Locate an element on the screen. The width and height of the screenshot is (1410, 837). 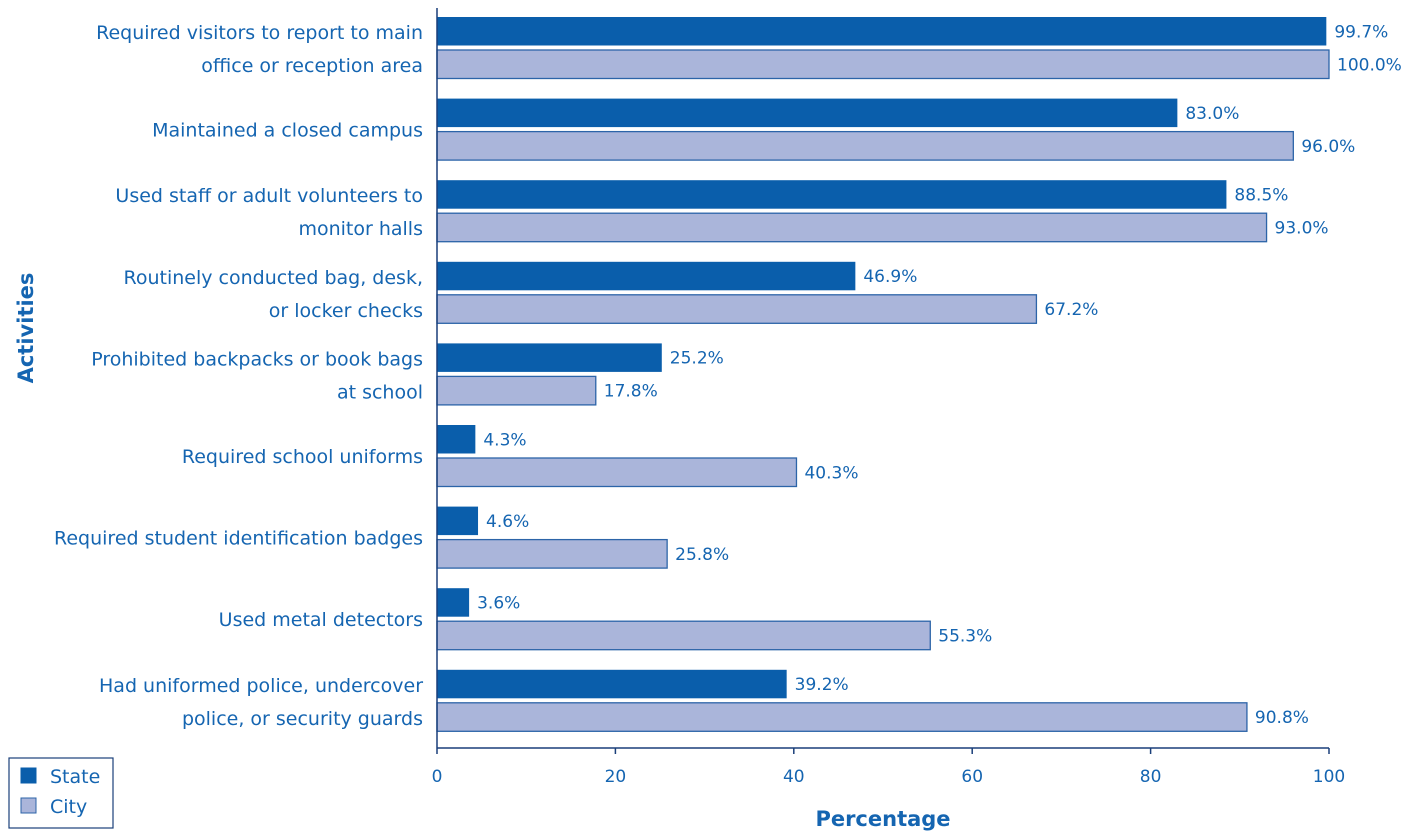
state-value-label-3: 46.9% is located at coordinates (890, 277).